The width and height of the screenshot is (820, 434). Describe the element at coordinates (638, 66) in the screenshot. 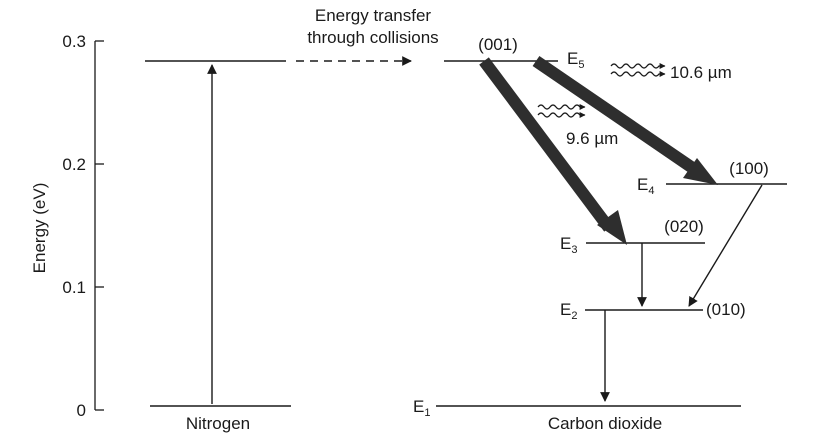

I see `wave-10-6-a` at that location.